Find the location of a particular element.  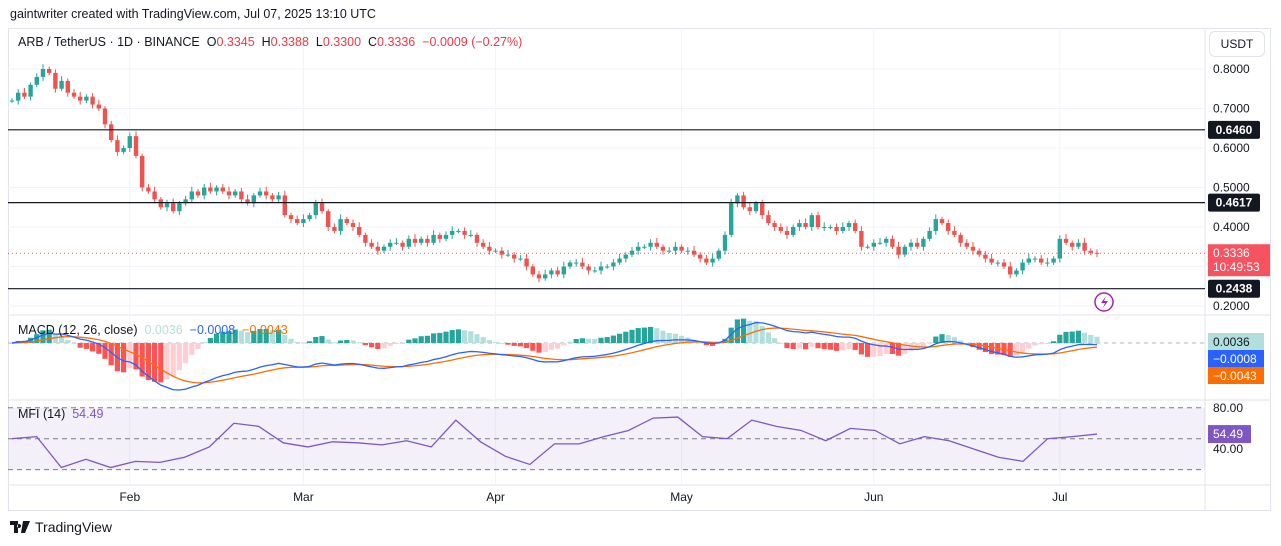

lightning-icon-bolt is located at coordinates (1104, 302).